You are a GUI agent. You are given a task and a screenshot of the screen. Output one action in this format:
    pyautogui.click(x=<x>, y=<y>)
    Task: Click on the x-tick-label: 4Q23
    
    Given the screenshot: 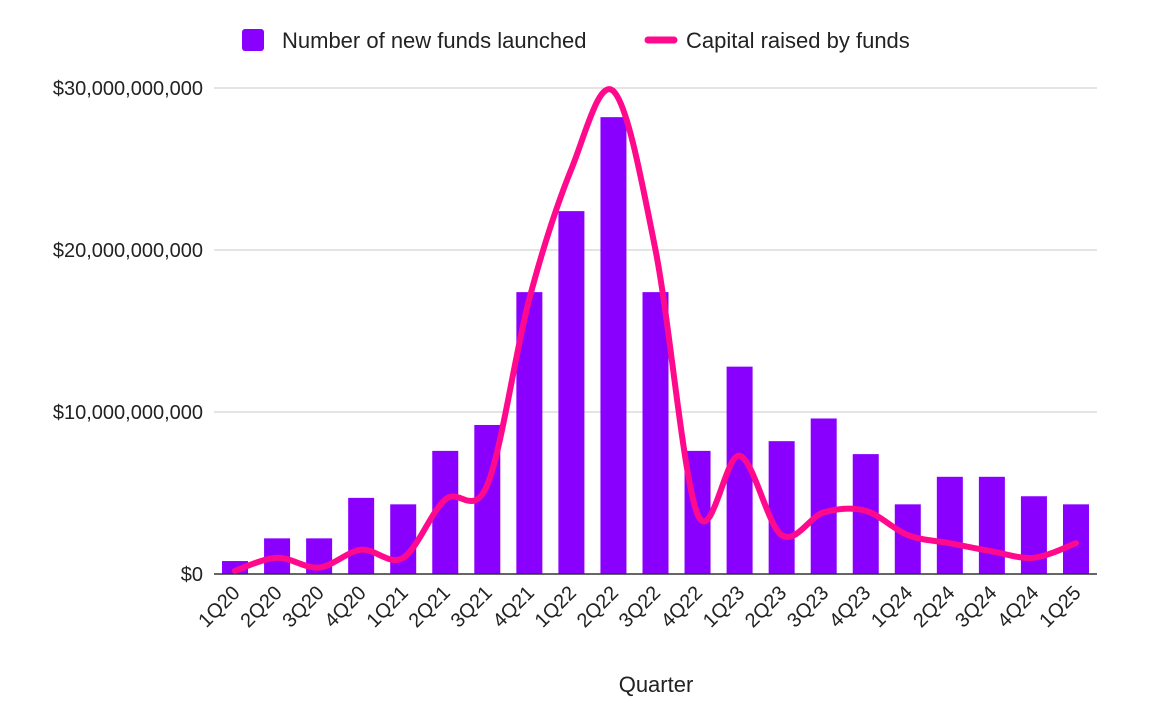 What is the action you would take?
    pyautogui.click(x=850, y=607)
    